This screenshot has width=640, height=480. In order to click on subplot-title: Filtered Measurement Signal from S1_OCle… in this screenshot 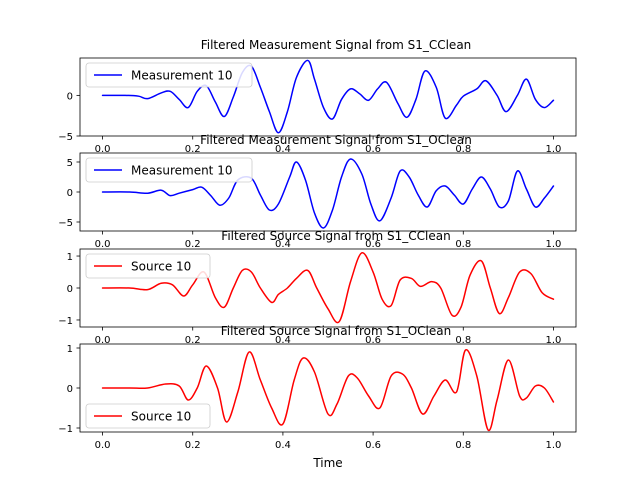, I will do `click(336, 140)`.